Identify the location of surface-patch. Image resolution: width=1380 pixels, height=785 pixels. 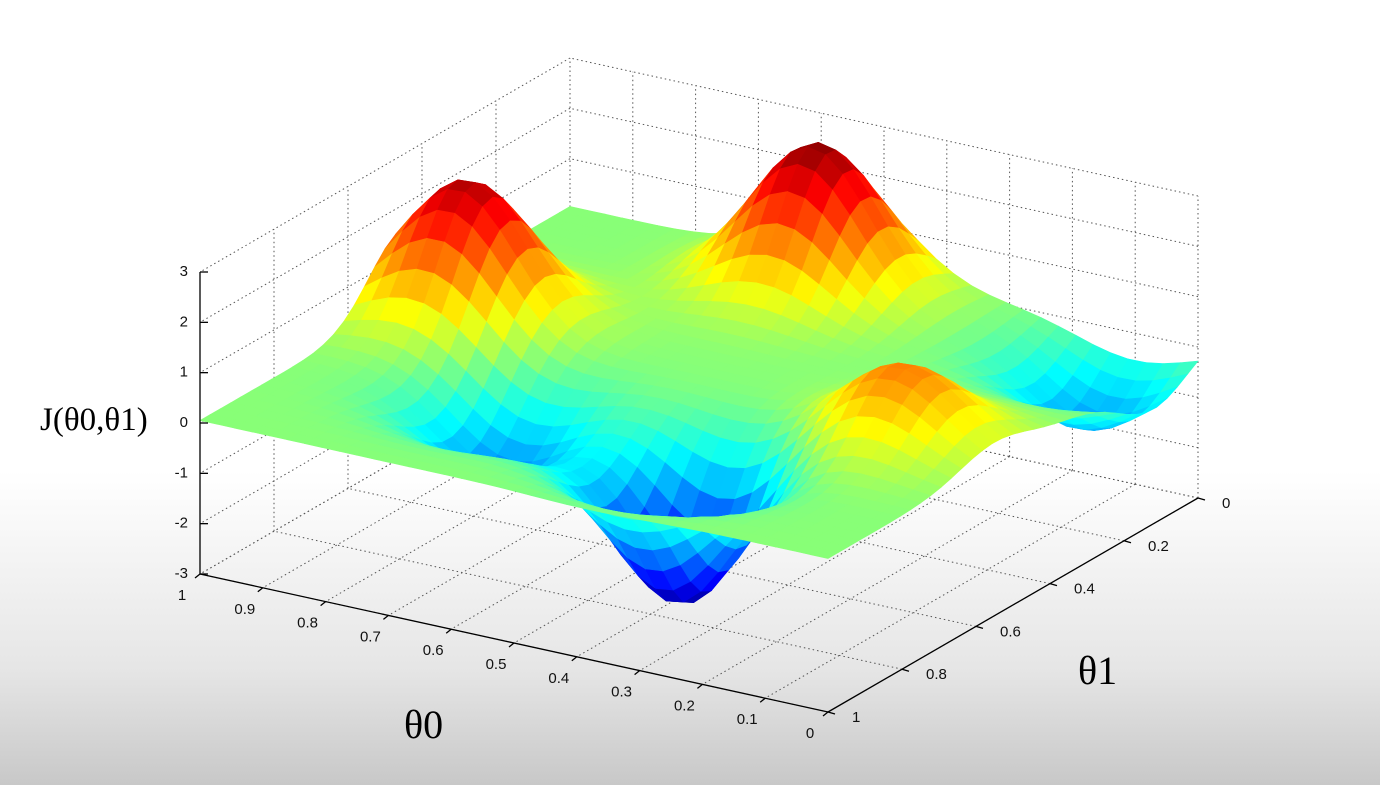
(824, 553).